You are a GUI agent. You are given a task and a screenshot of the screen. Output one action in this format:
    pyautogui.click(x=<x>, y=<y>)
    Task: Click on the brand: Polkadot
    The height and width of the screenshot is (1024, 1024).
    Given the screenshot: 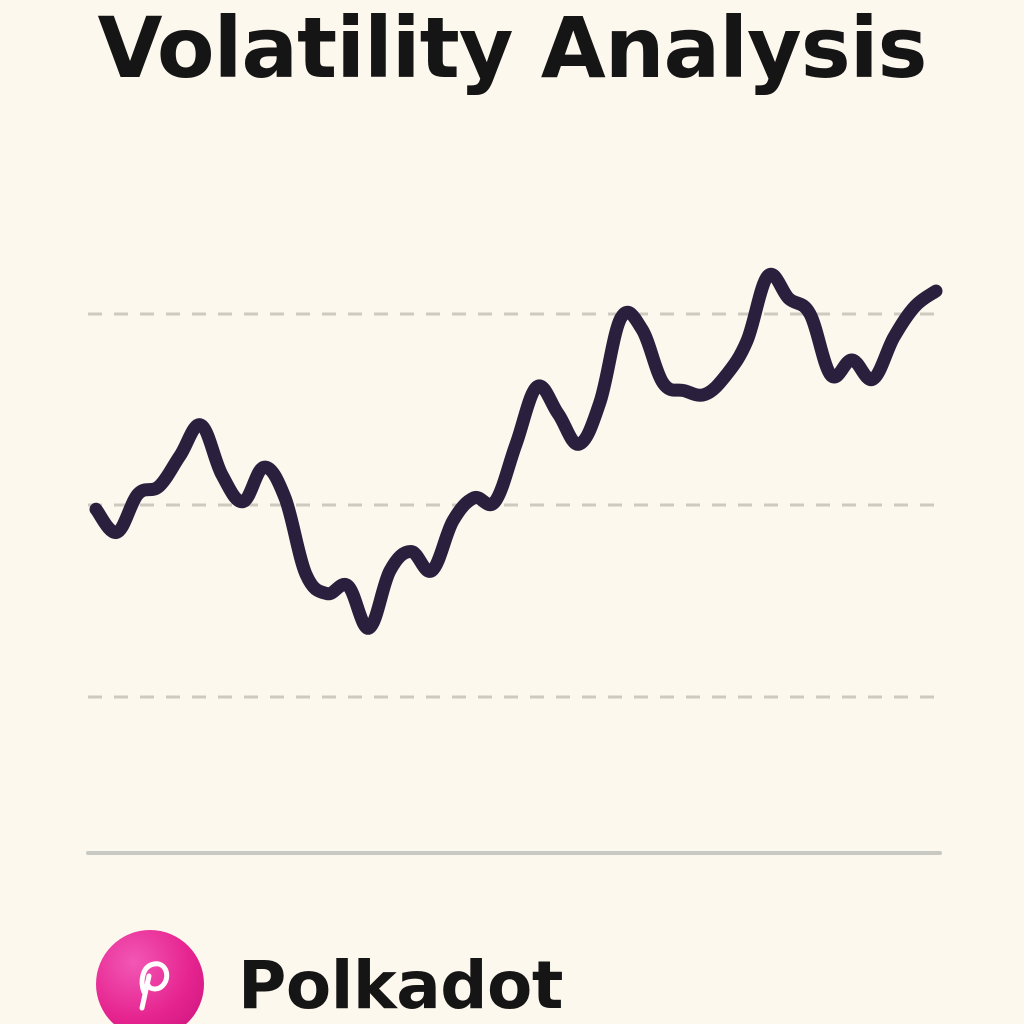 What is the action you would take?
    pyautogui.click(x=329, y=977)
    